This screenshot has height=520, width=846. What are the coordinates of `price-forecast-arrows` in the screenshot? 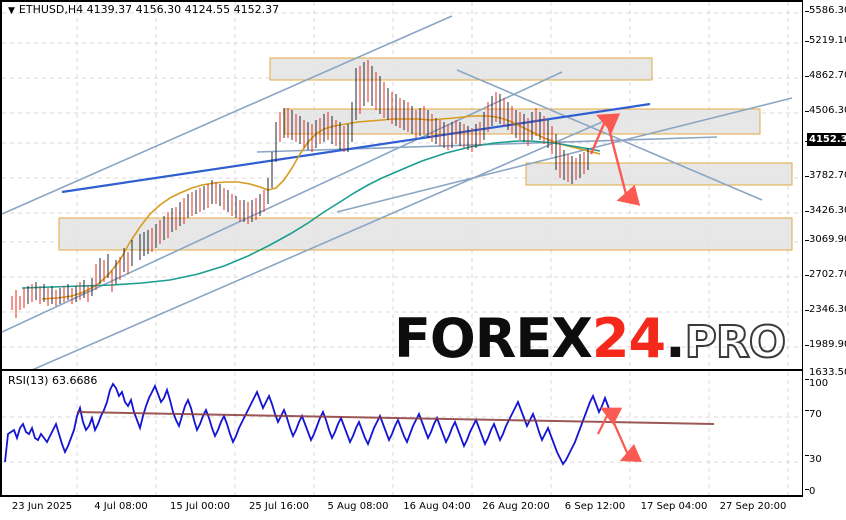 It's located at (615, 159).